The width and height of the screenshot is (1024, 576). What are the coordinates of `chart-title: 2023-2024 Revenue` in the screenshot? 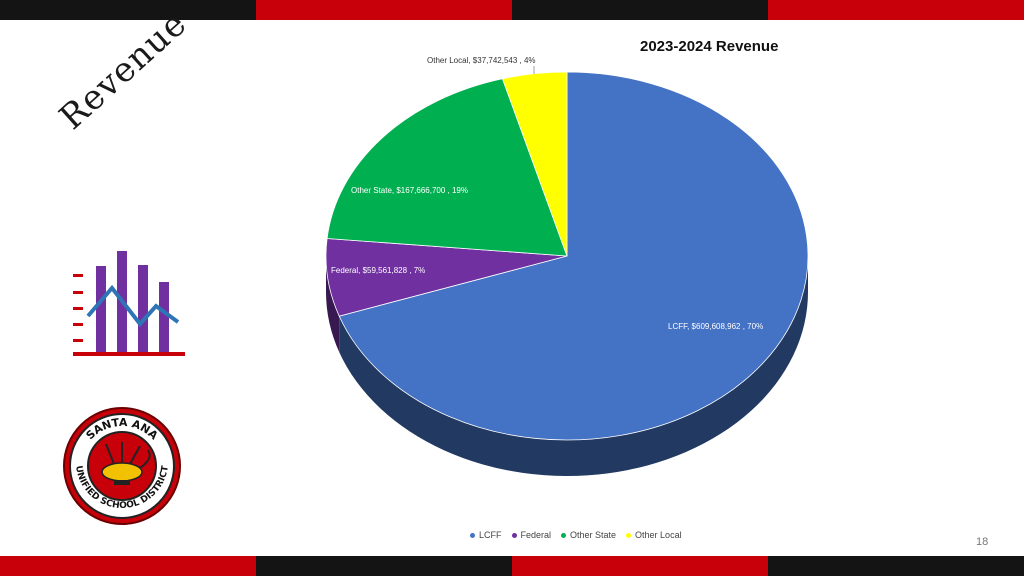 It's located at (709, 46).